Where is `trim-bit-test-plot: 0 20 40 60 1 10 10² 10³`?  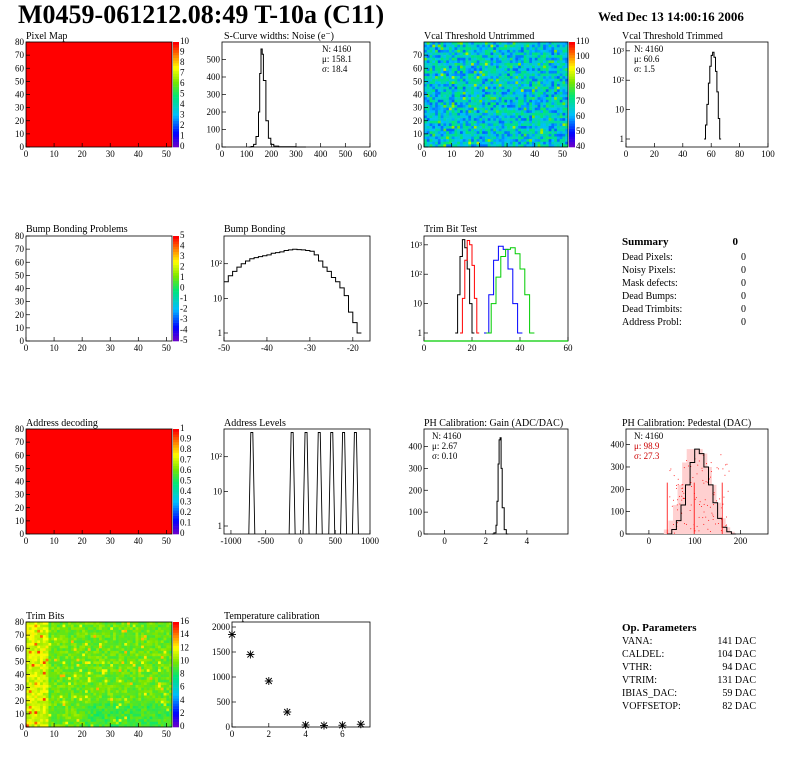 trim-bit-test-plot: 0 20 40 60 1 10 10² 10³ is located at coordinates (491, 294).